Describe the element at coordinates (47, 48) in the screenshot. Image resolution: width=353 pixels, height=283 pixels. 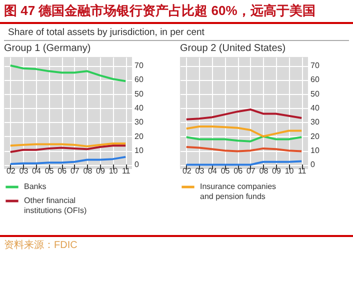
I see `chart-title: Group 1 (Germany)` at that location.